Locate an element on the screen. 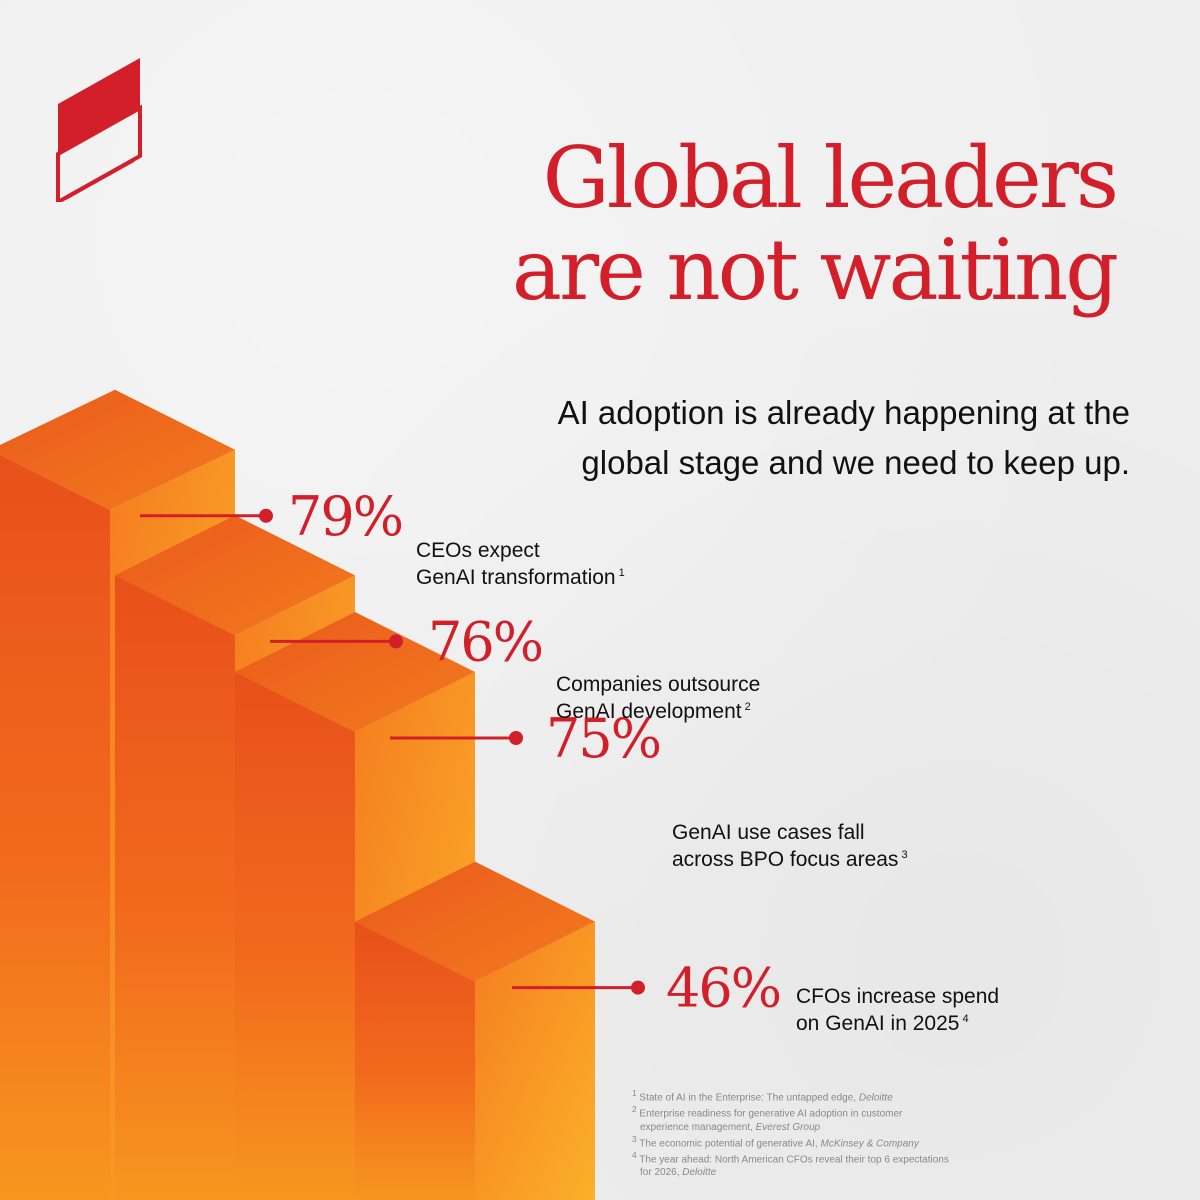 Image resolution: width=1200 pixels, height=1200 pixels. reference-4-cont: for 2026, Deloitte is located at coordinates (678, 1173).